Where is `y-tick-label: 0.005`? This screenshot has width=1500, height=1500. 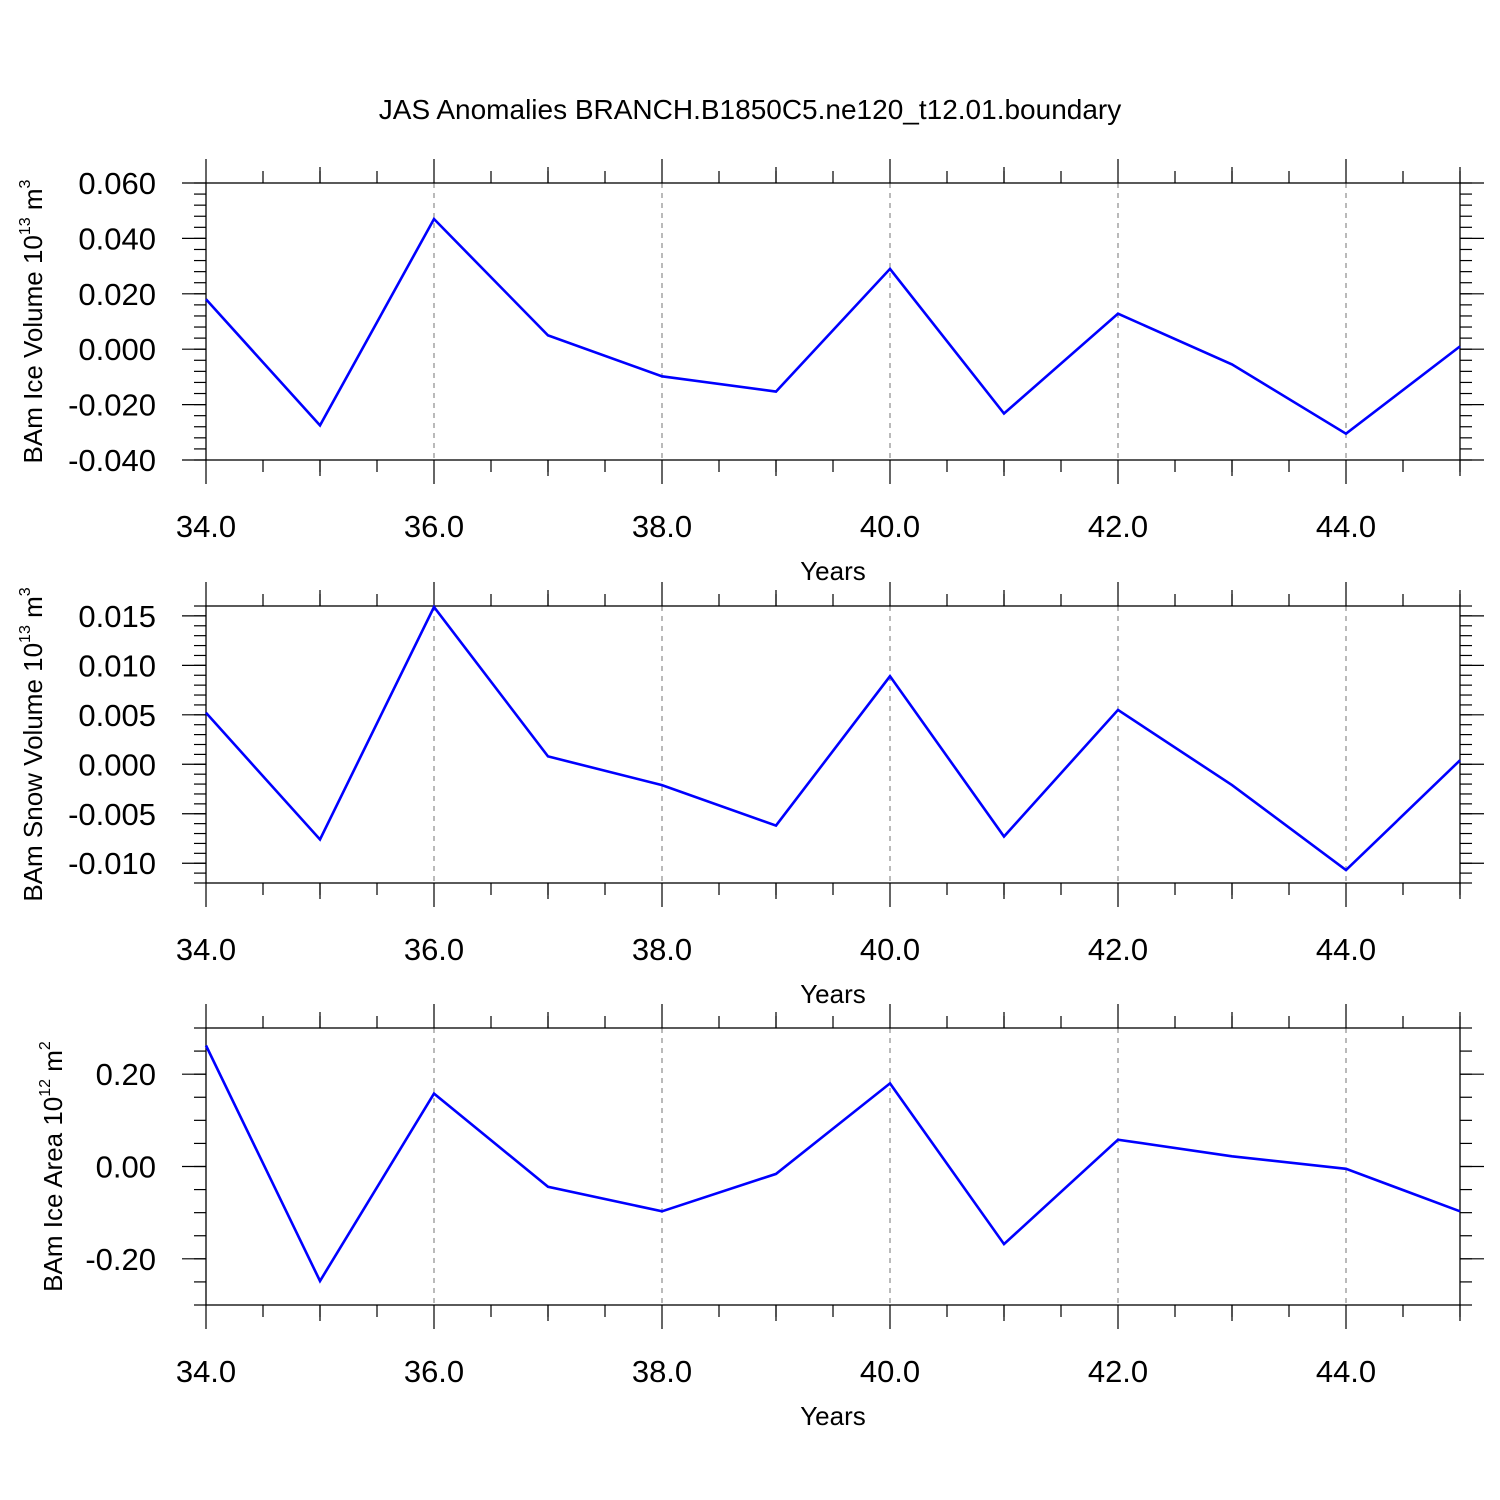 y-tick-label: 0.005 is located at coordinates (117, 715).